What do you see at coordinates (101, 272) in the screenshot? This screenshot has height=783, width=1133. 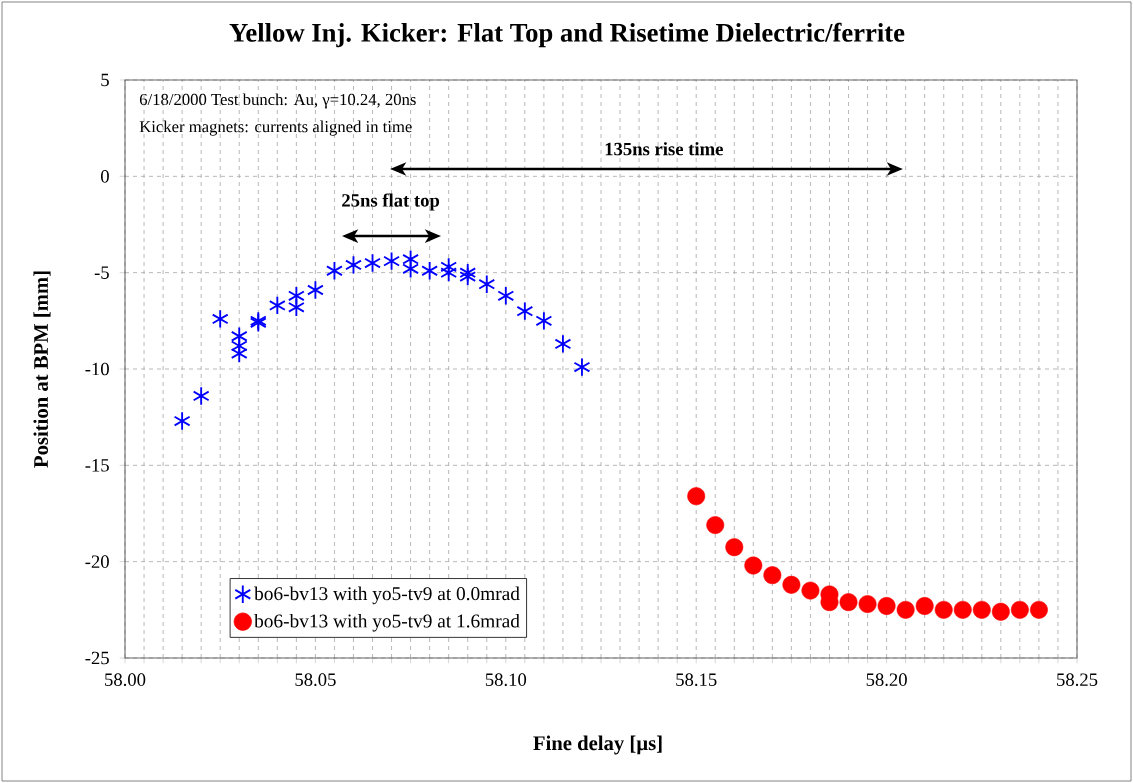 I see `y-tick-label: -5` at bounding box center [101, 272].